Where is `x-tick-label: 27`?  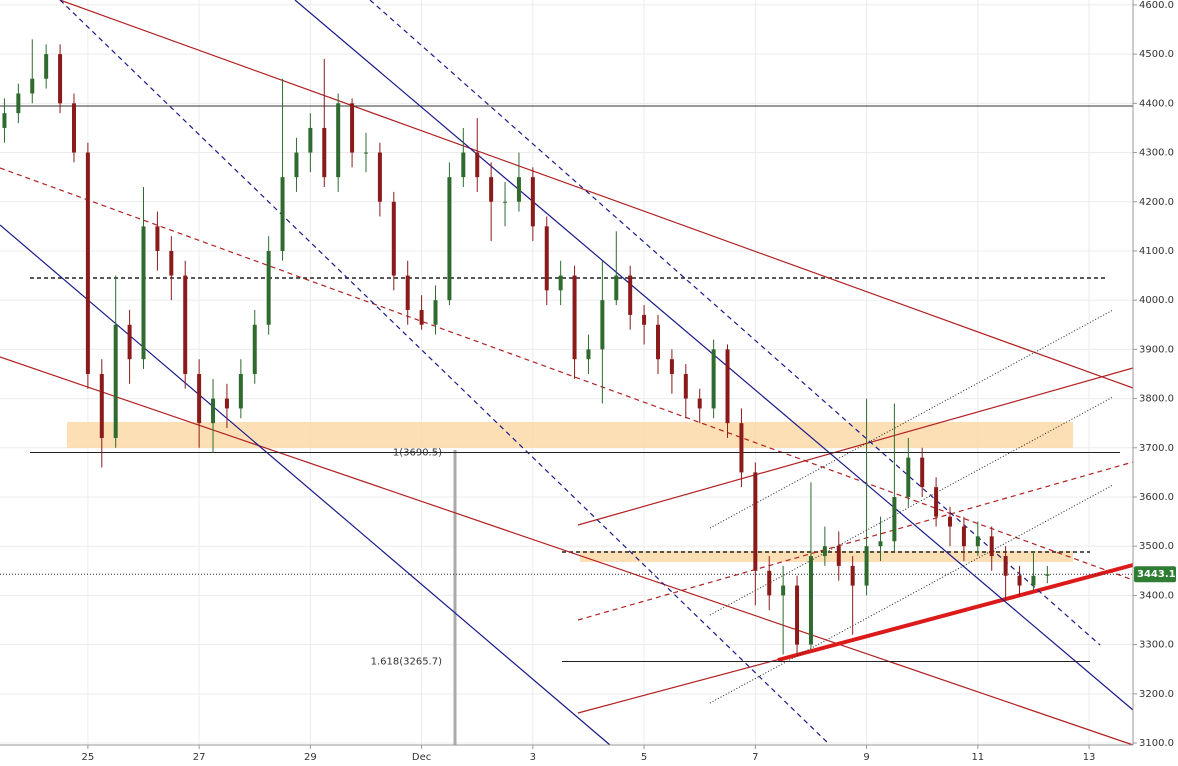
x-tick-label: 27 is located at coordinates (199, 757).